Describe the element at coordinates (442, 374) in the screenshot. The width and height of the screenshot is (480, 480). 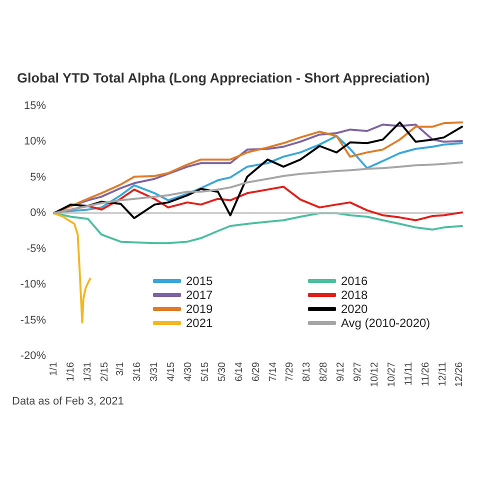
I see `x-tick-label: 12/11` at that location.